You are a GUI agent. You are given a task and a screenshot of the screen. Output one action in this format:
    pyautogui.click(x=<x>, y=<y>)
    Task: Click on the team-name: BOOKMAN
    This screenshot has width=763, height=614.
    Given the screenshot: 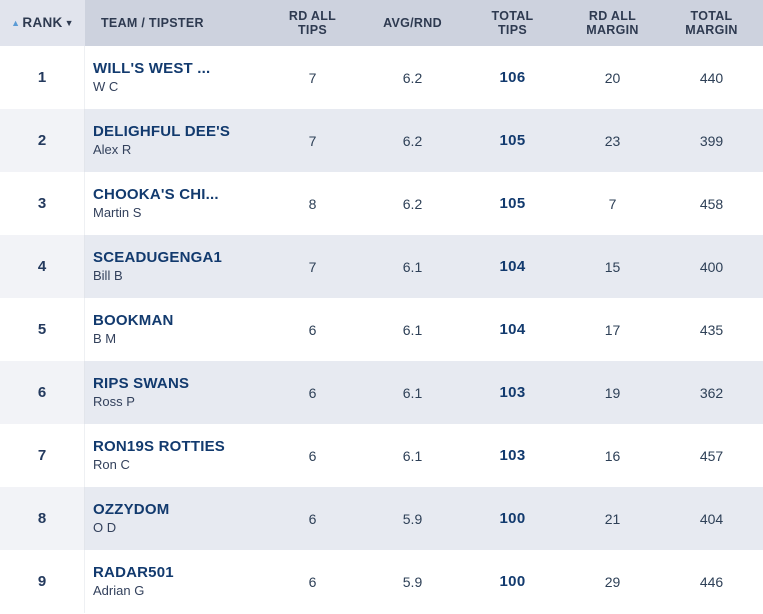 What is the action you would take?
    pyautogui.click(x=133, y=320)
    